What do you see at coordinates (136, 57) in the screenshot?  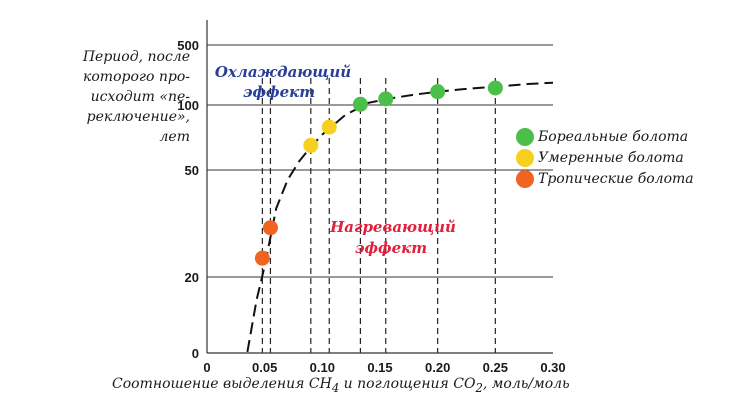 I see `y-axis-label-line: Период, после` at bounding box center [136, 57].